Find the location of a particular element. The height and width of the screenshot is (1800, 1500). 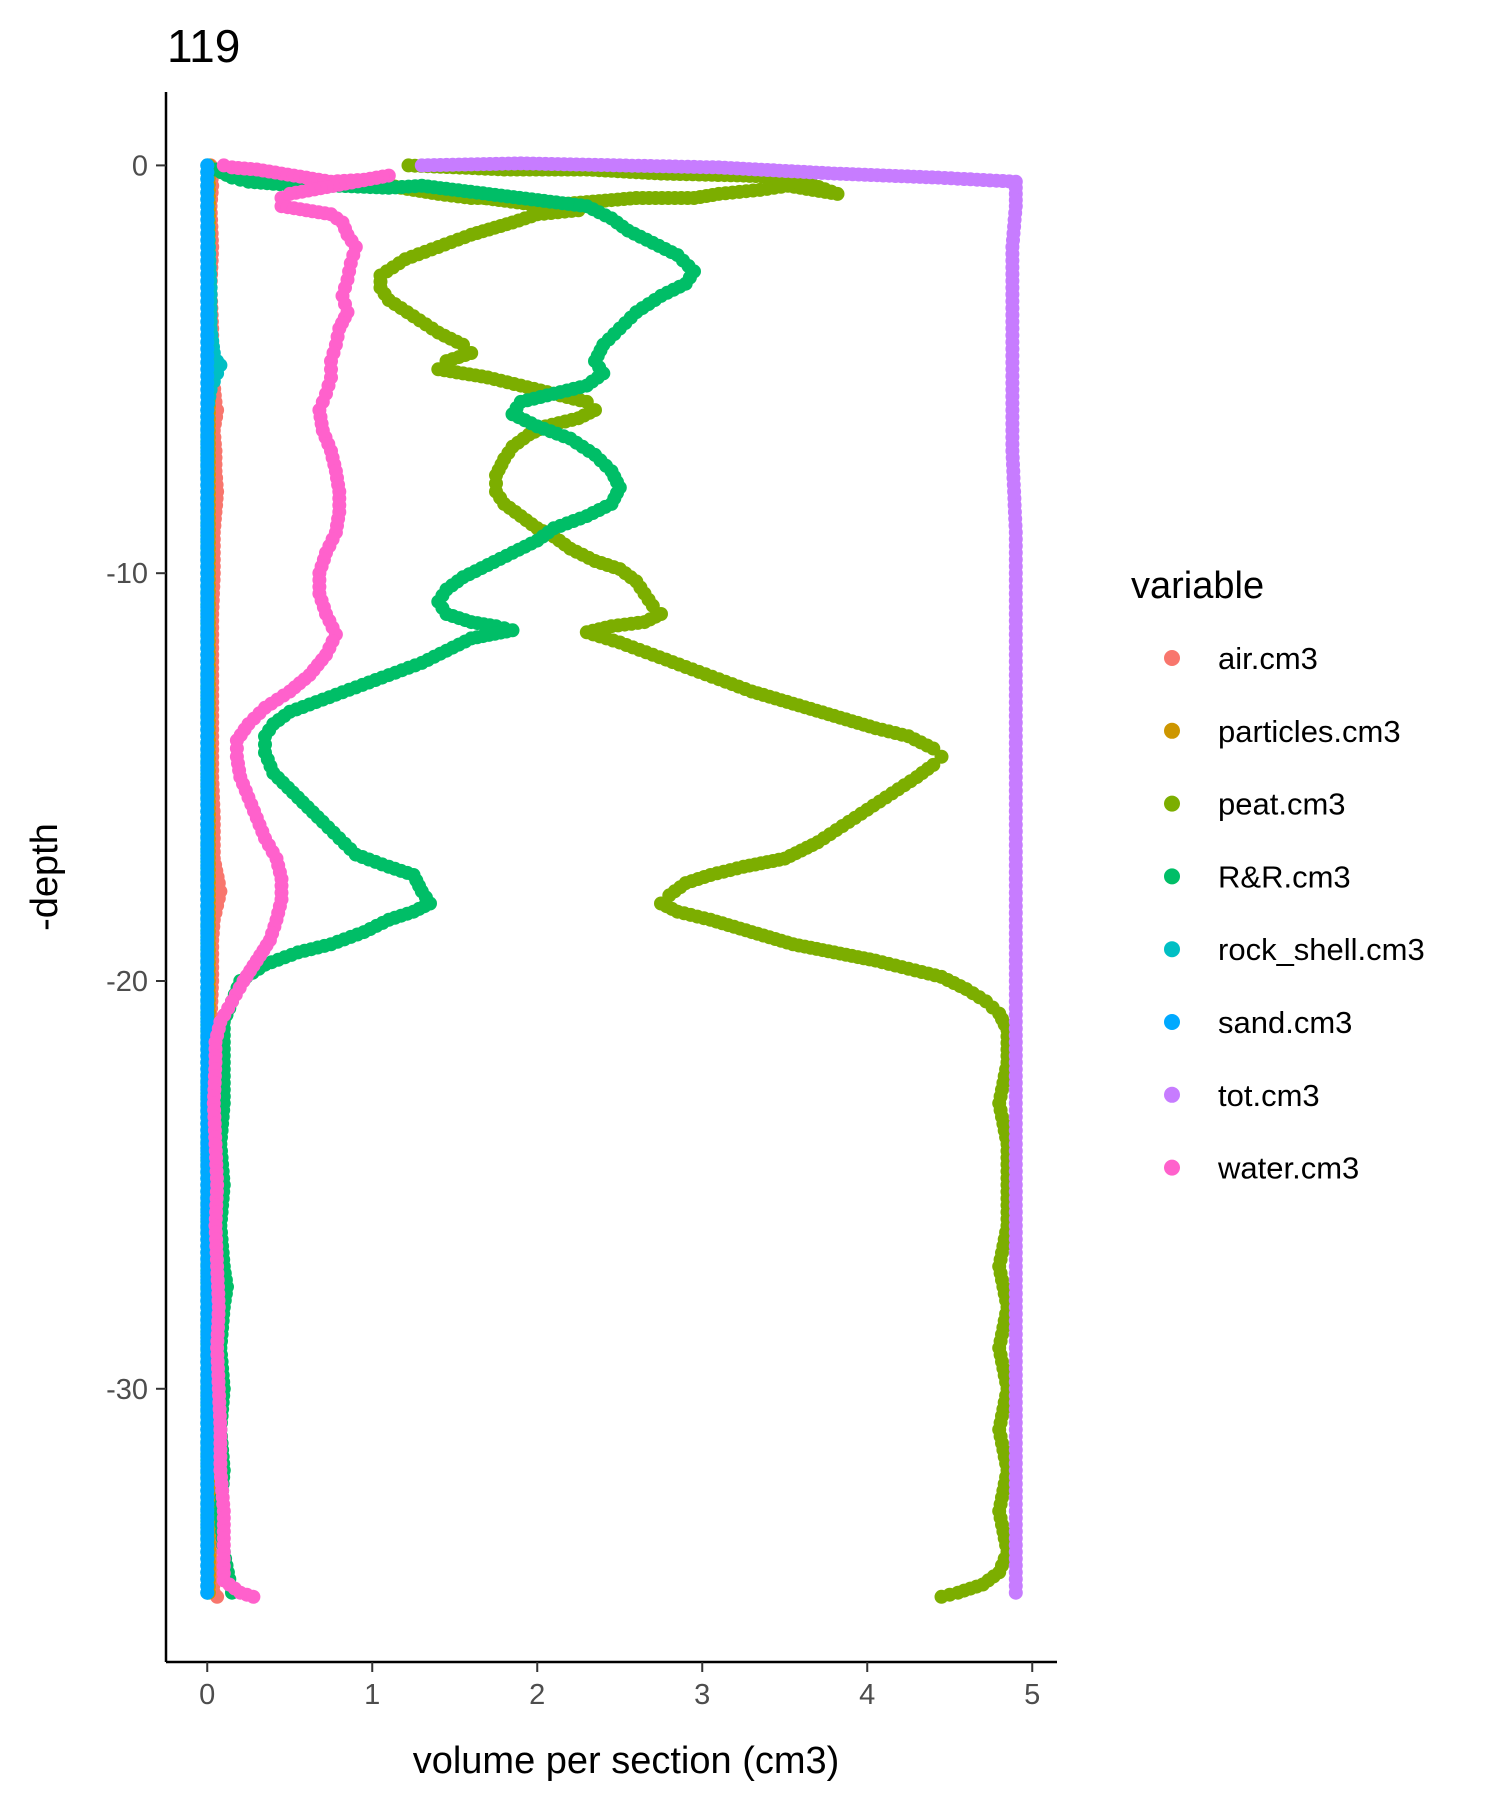

legend-label: R&R.cm3 is located at coordinates (1284, 876).